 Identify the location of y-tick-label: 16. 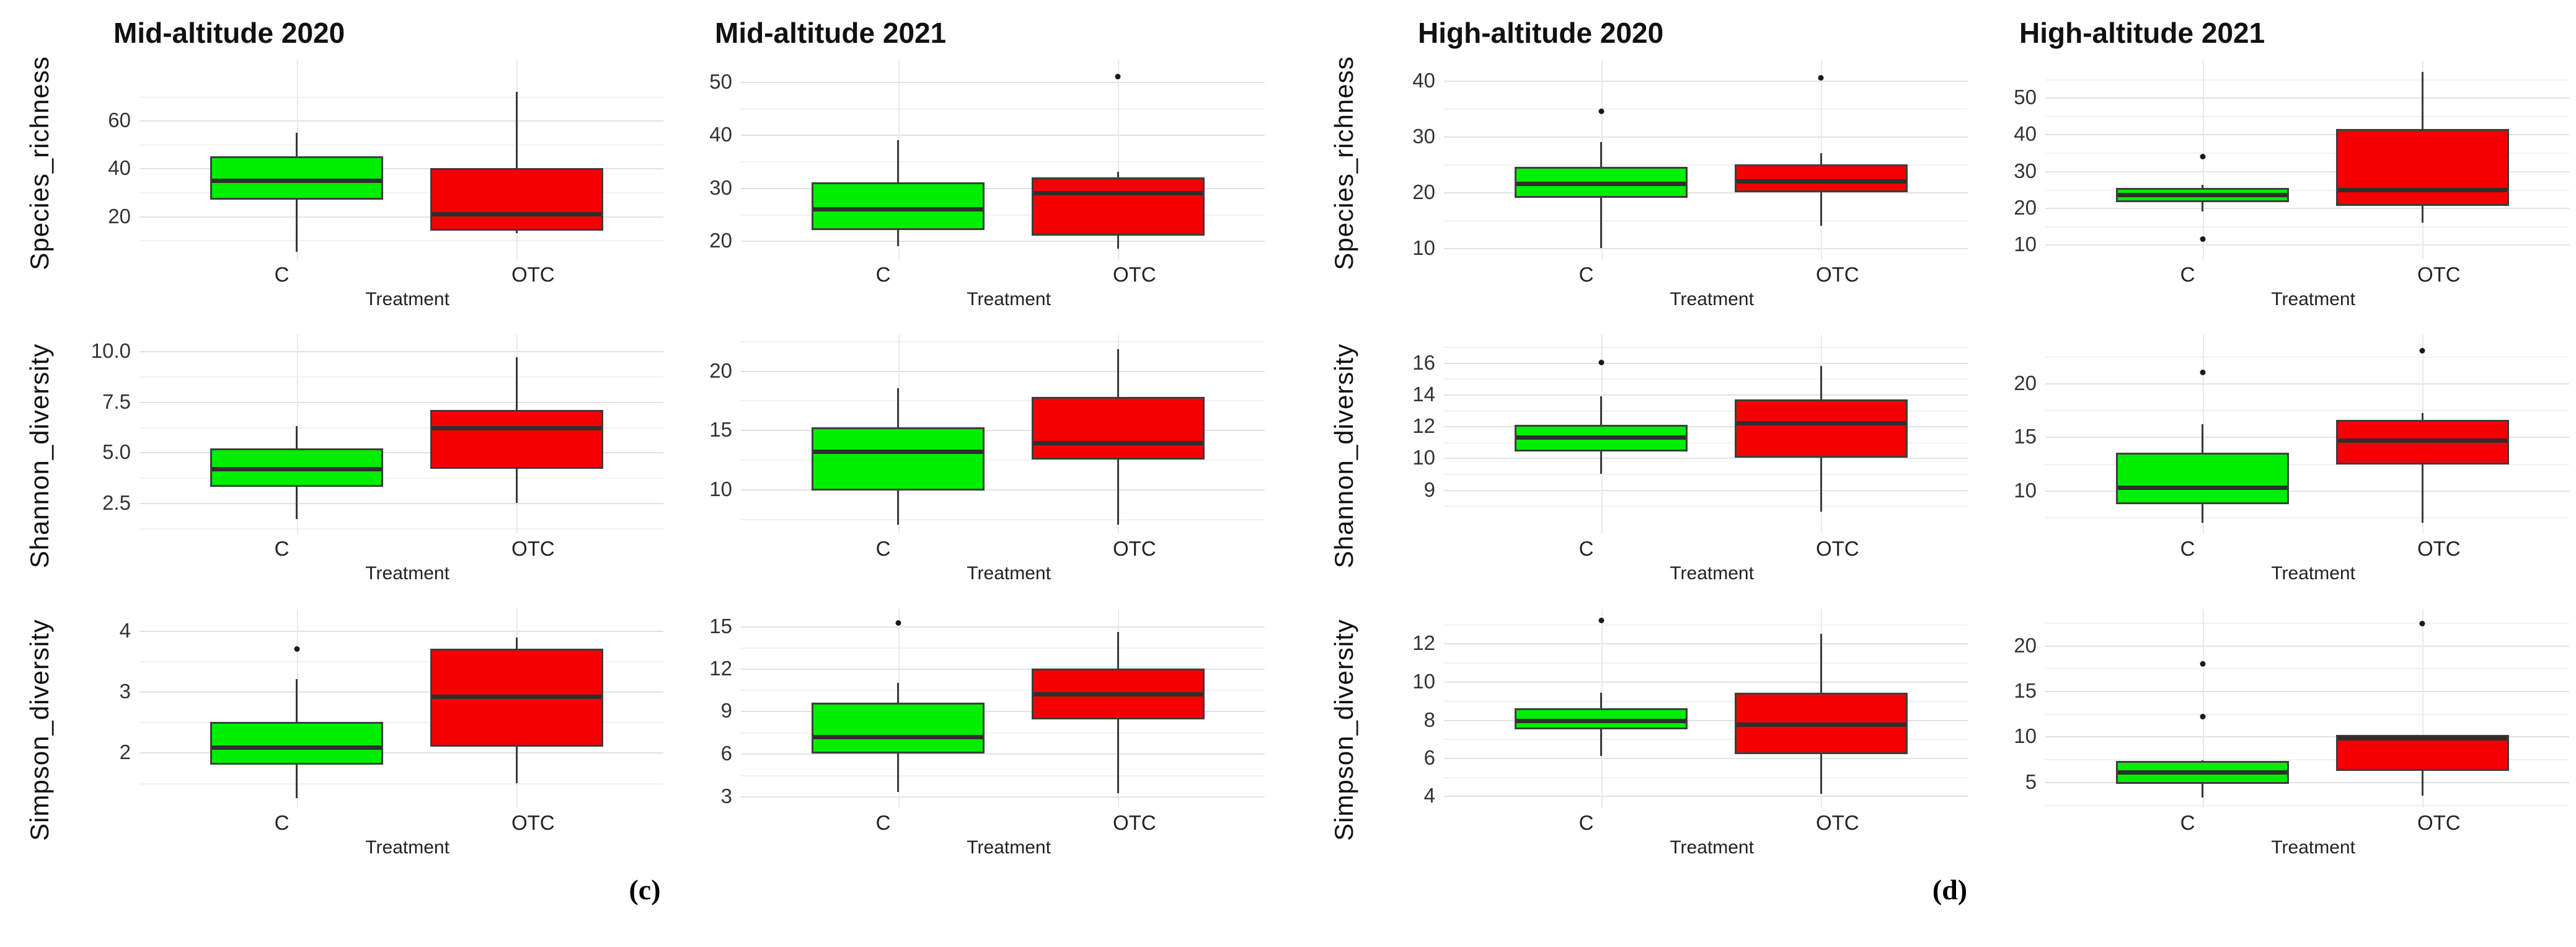
(1424, 362).